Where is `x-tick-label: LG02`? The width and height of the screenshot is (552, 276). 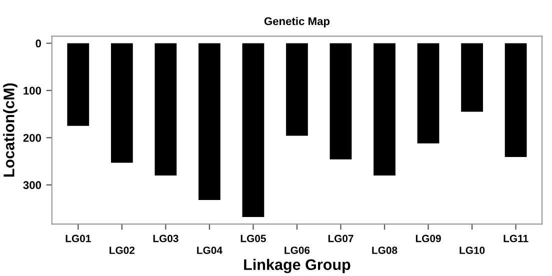 x-tick-label: LG02 is located at coordinates (122, 250).